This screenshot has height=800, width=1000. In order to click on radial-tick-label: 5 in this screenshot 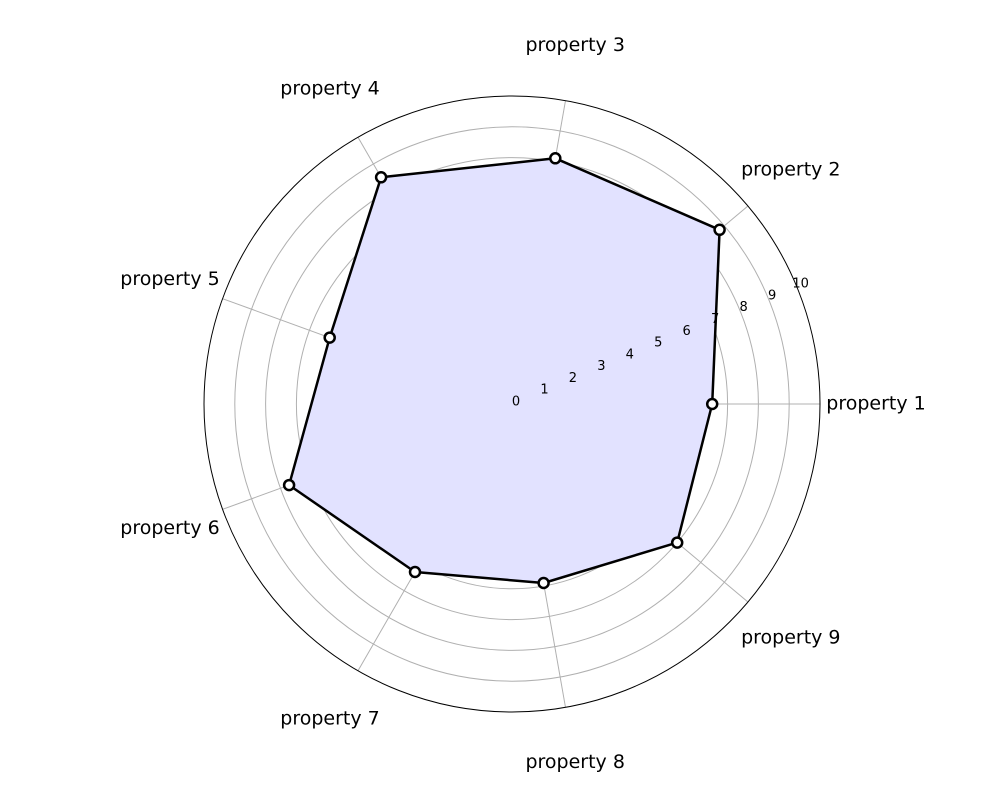, I will do `click(658, 343)`.